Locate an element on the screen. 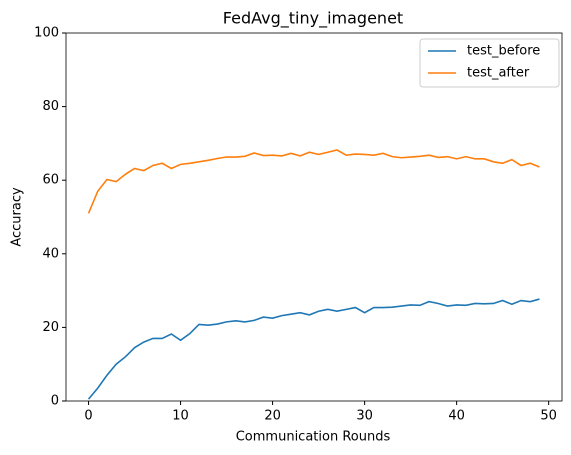 This screenshot has height=455, width=571. y-tick-label: 60 is located at coordinates (50, 180).